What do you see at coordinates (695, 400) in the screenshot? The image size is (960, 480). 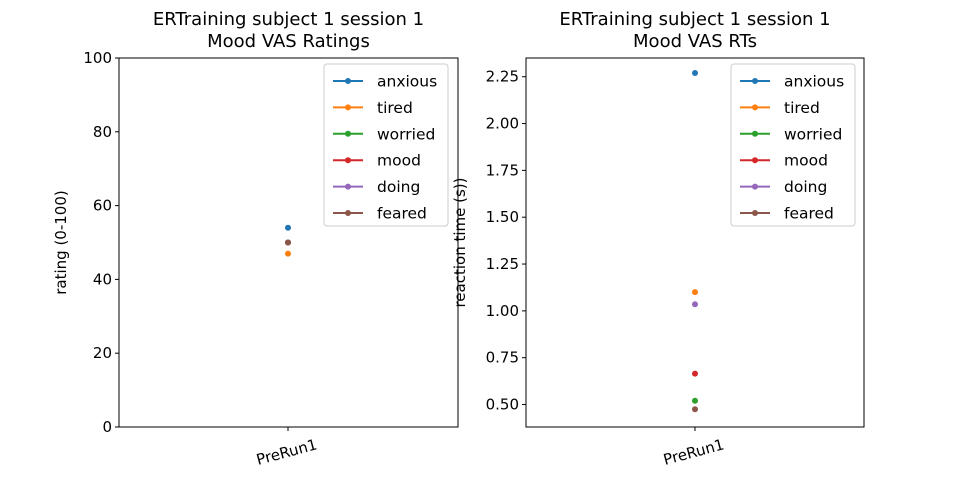 I see `data-point-worried` at bounding box center [695, 400].